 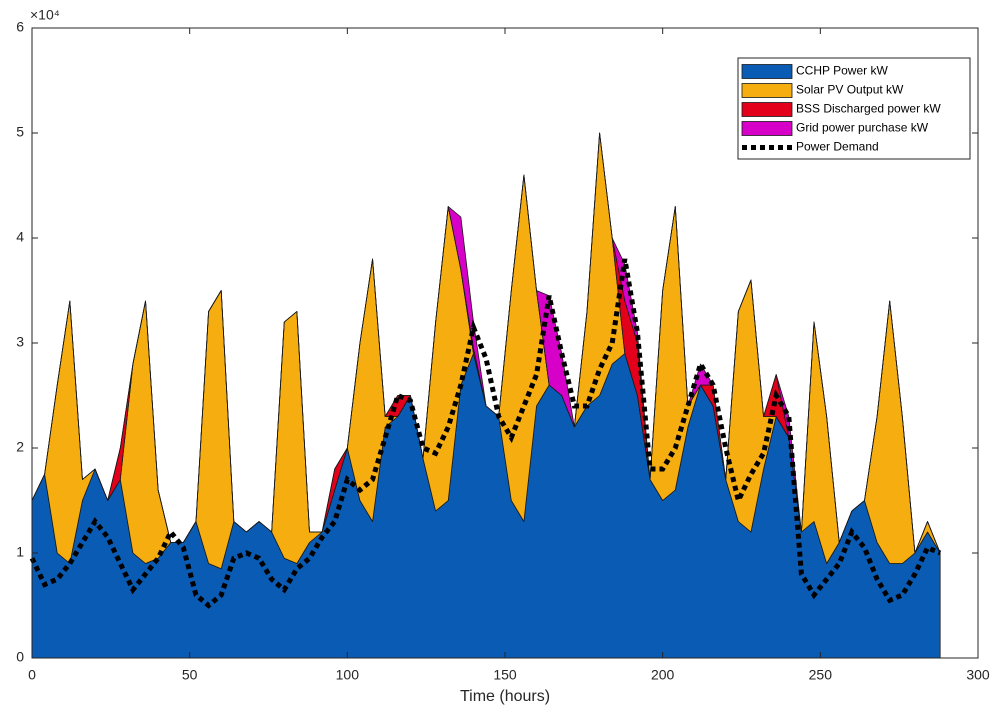 What do you see at coordinates (190, 675) in the screenshot?
I see `x-tick-label: 50` at bounding box center [190, 675].